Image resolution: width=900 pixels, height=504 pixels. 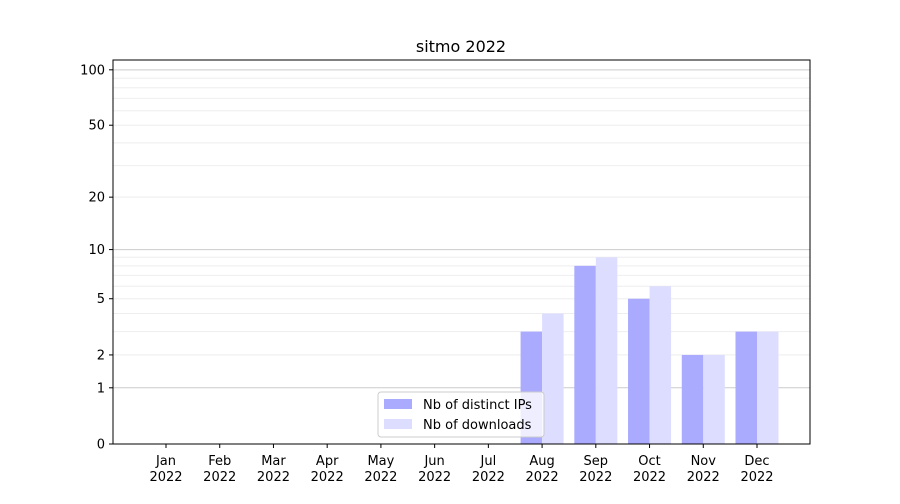 I want to click on x-tick-label: Dec 2022, so click(x=756, y=469).